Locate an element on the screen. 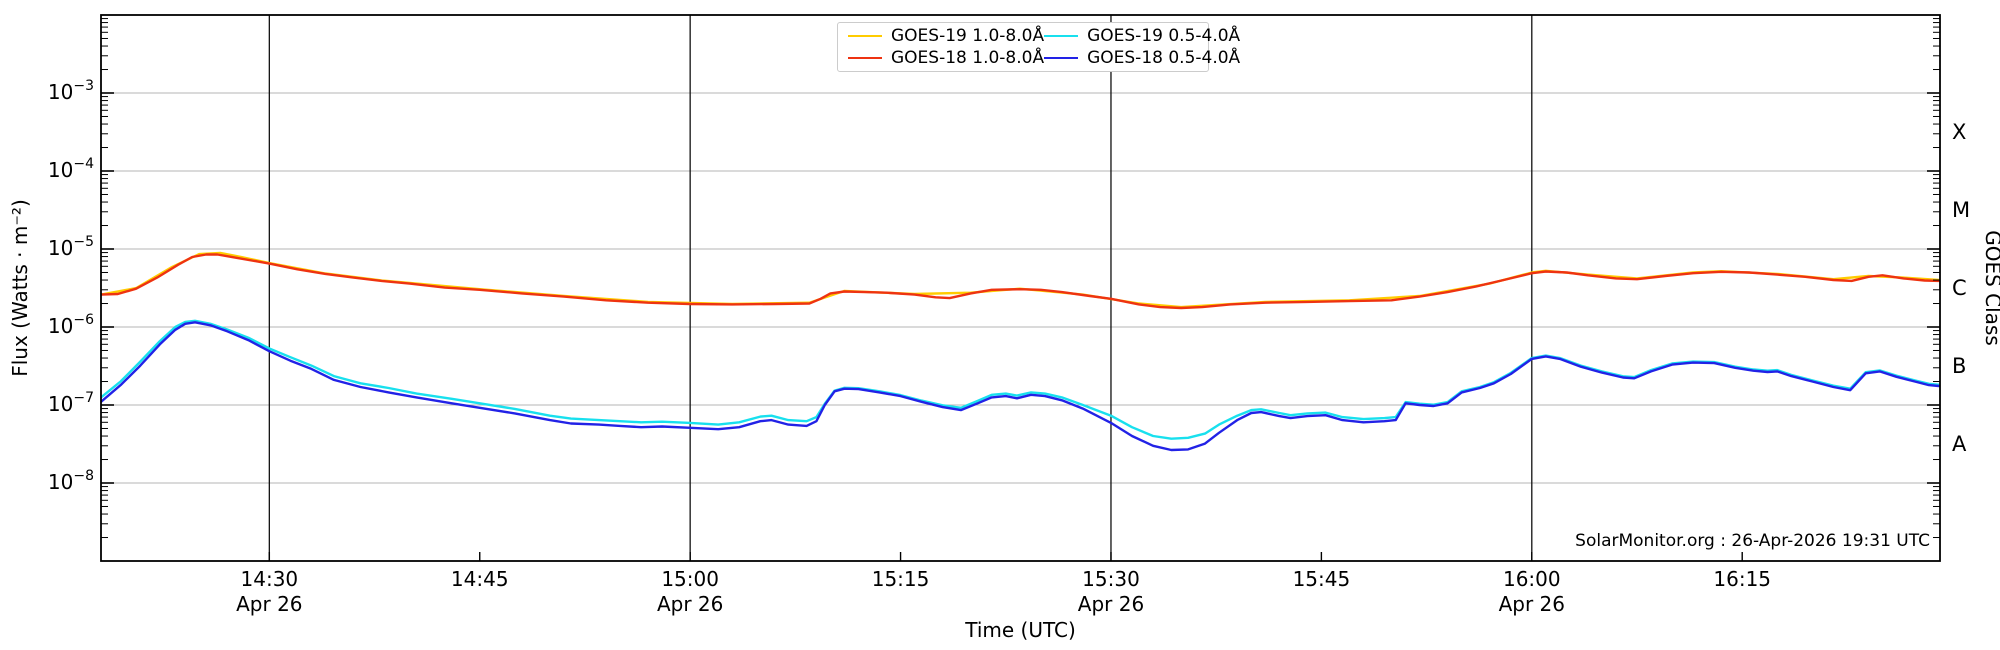  goes-class-label: M is located at coordinates (1961, 210).